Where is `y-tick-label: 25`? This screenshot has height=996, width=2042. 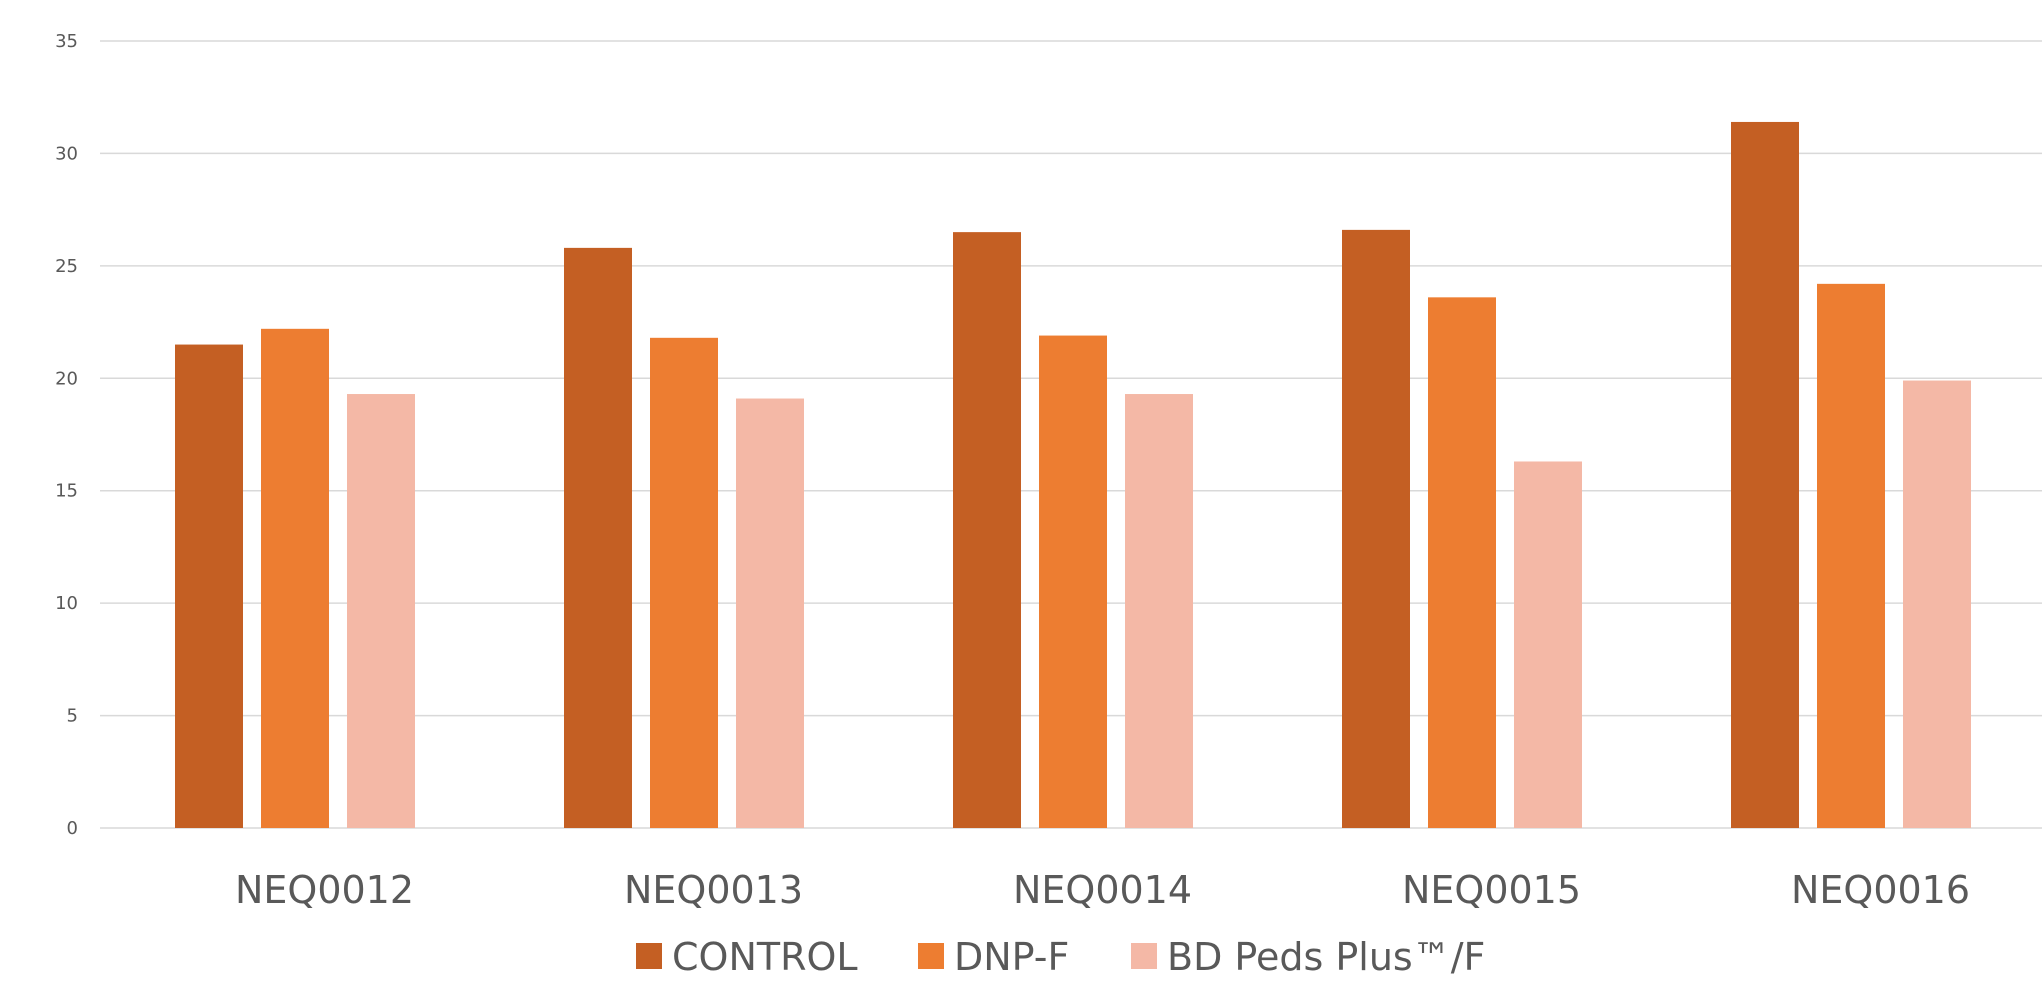 y-tick-label: 25 is located at coordinates (66, 266).